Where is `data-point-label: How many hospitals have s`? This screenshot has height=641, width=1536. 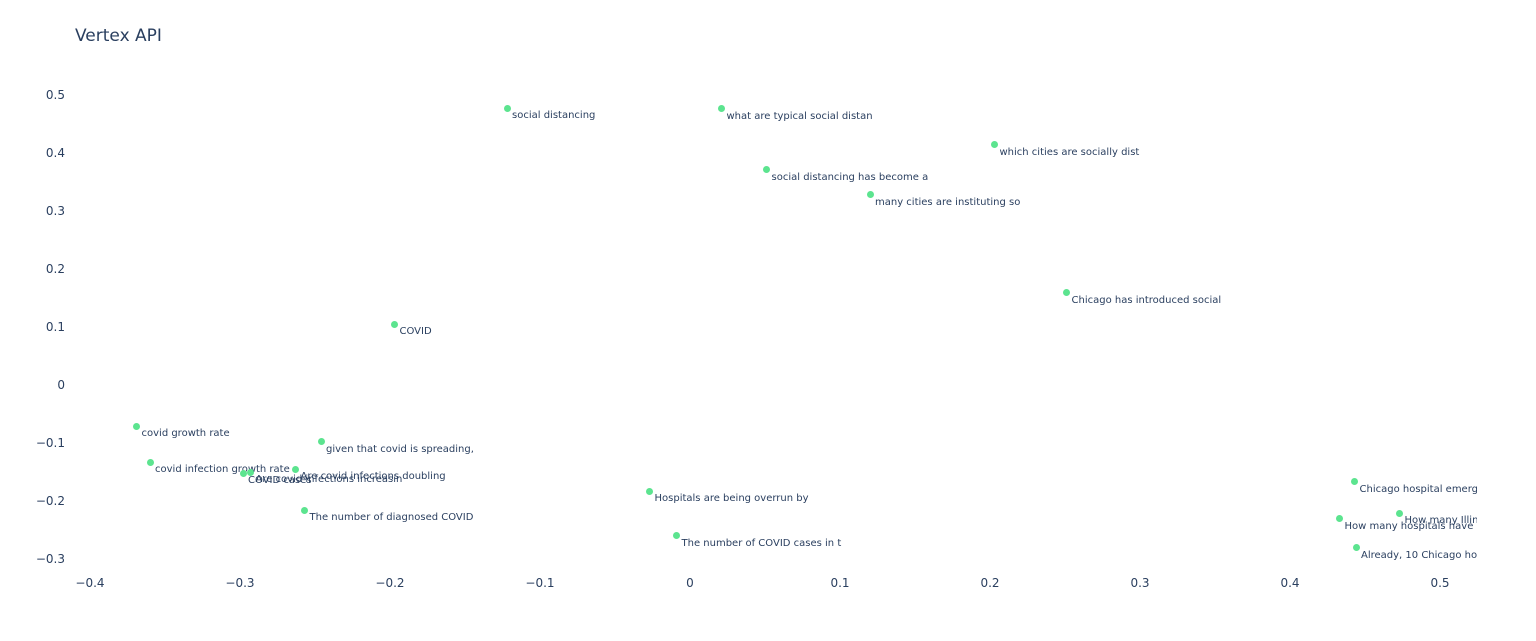
data-point-label: How many hospitals have s is located at coordinates (1411, 526).